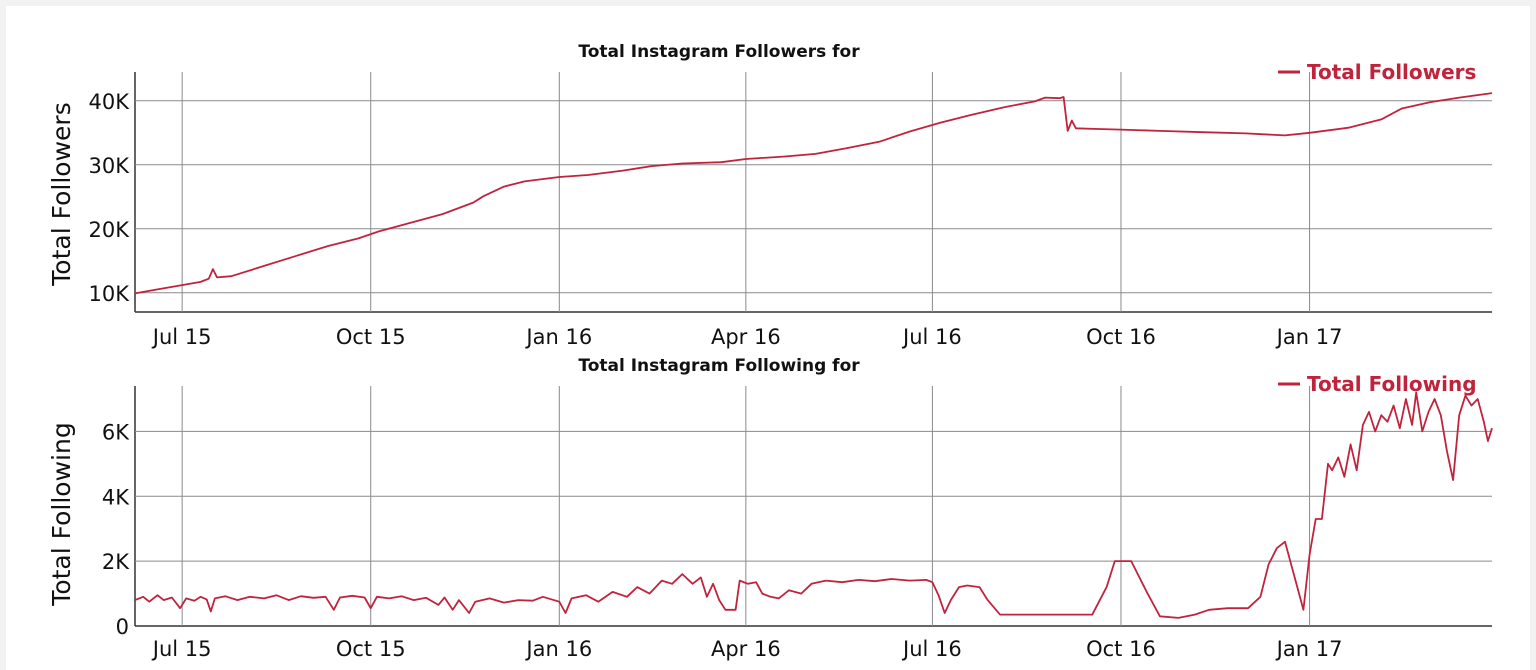 This screenshot has height=670, width=1536. What do you see at coordinates (110, 230) in the screenshot?
I see `y-tick-label: 20K` at bounding box center [110, 230].